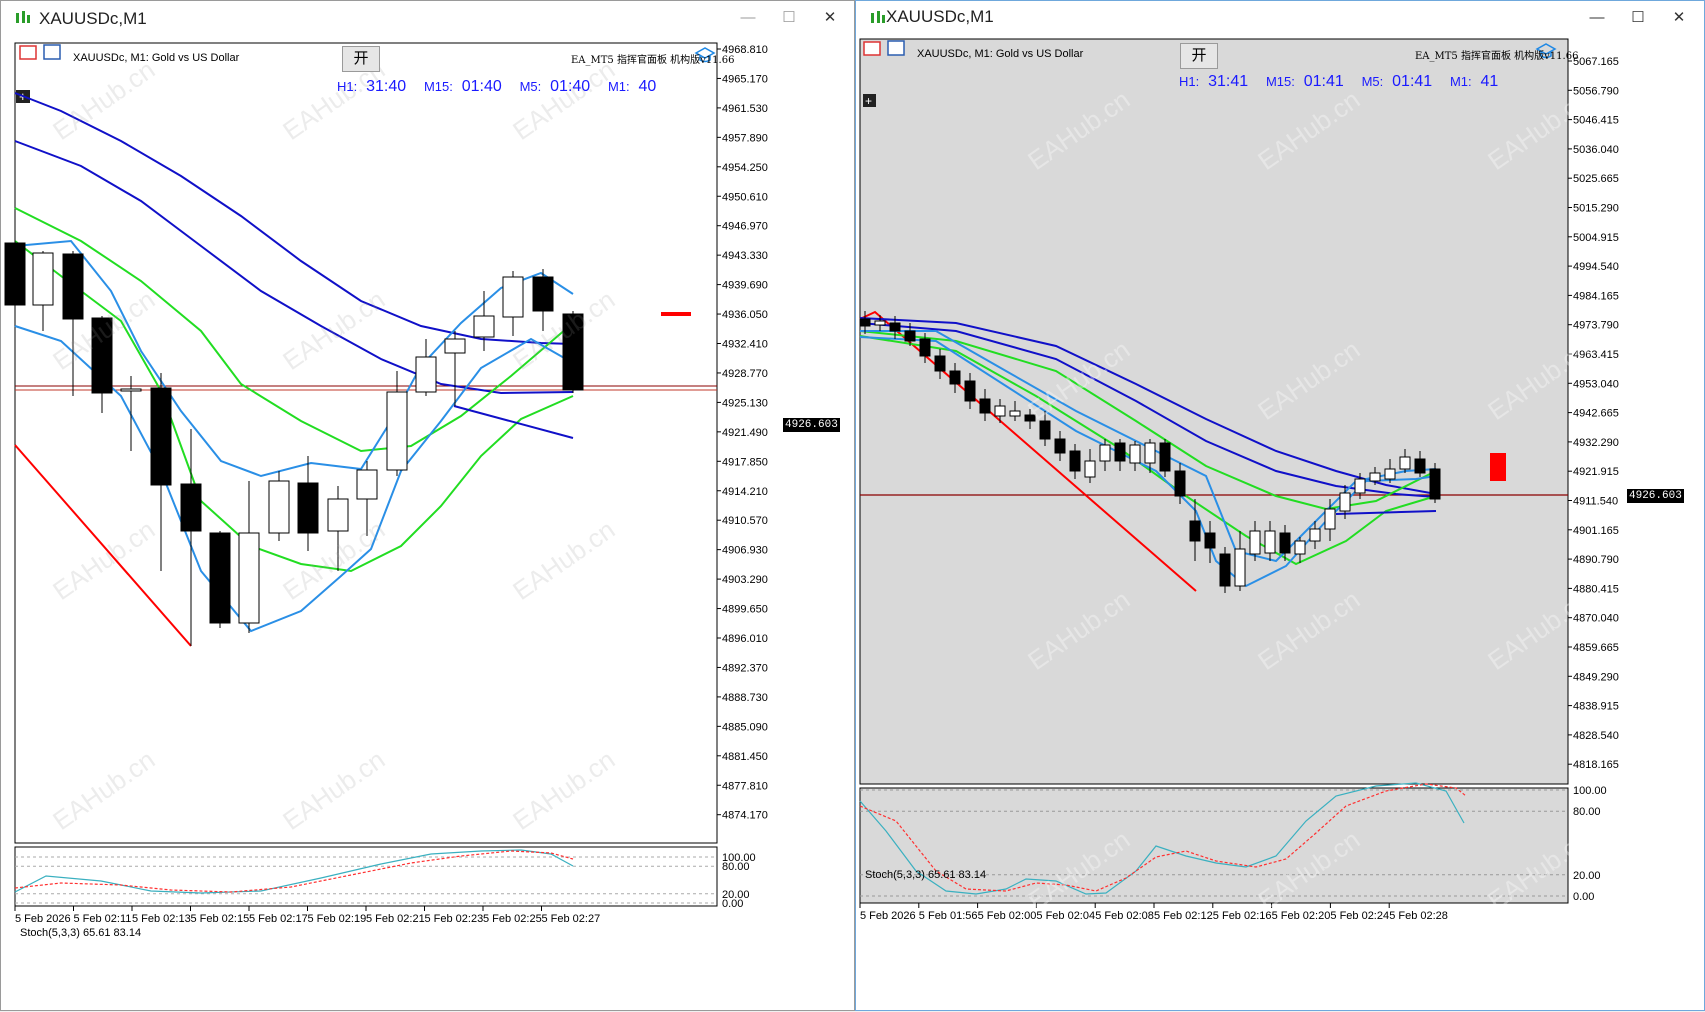 This screenshot has height=1012, width=1705. What do you see at coordinates (497, 86) in the screenshot?
I see `timer-row: H1: 31:40 M15: 01:40 M5: 01:40 M1: 40` at bounding box center [497, 86].